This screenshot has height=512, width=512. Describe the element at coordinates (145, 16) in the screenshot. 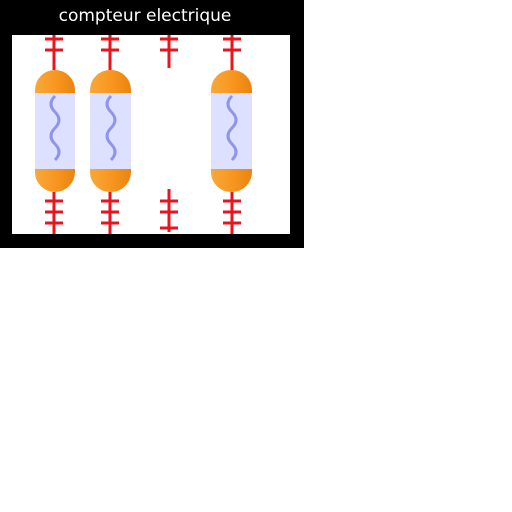

I see `panel-title: compteur electrique` at that location.